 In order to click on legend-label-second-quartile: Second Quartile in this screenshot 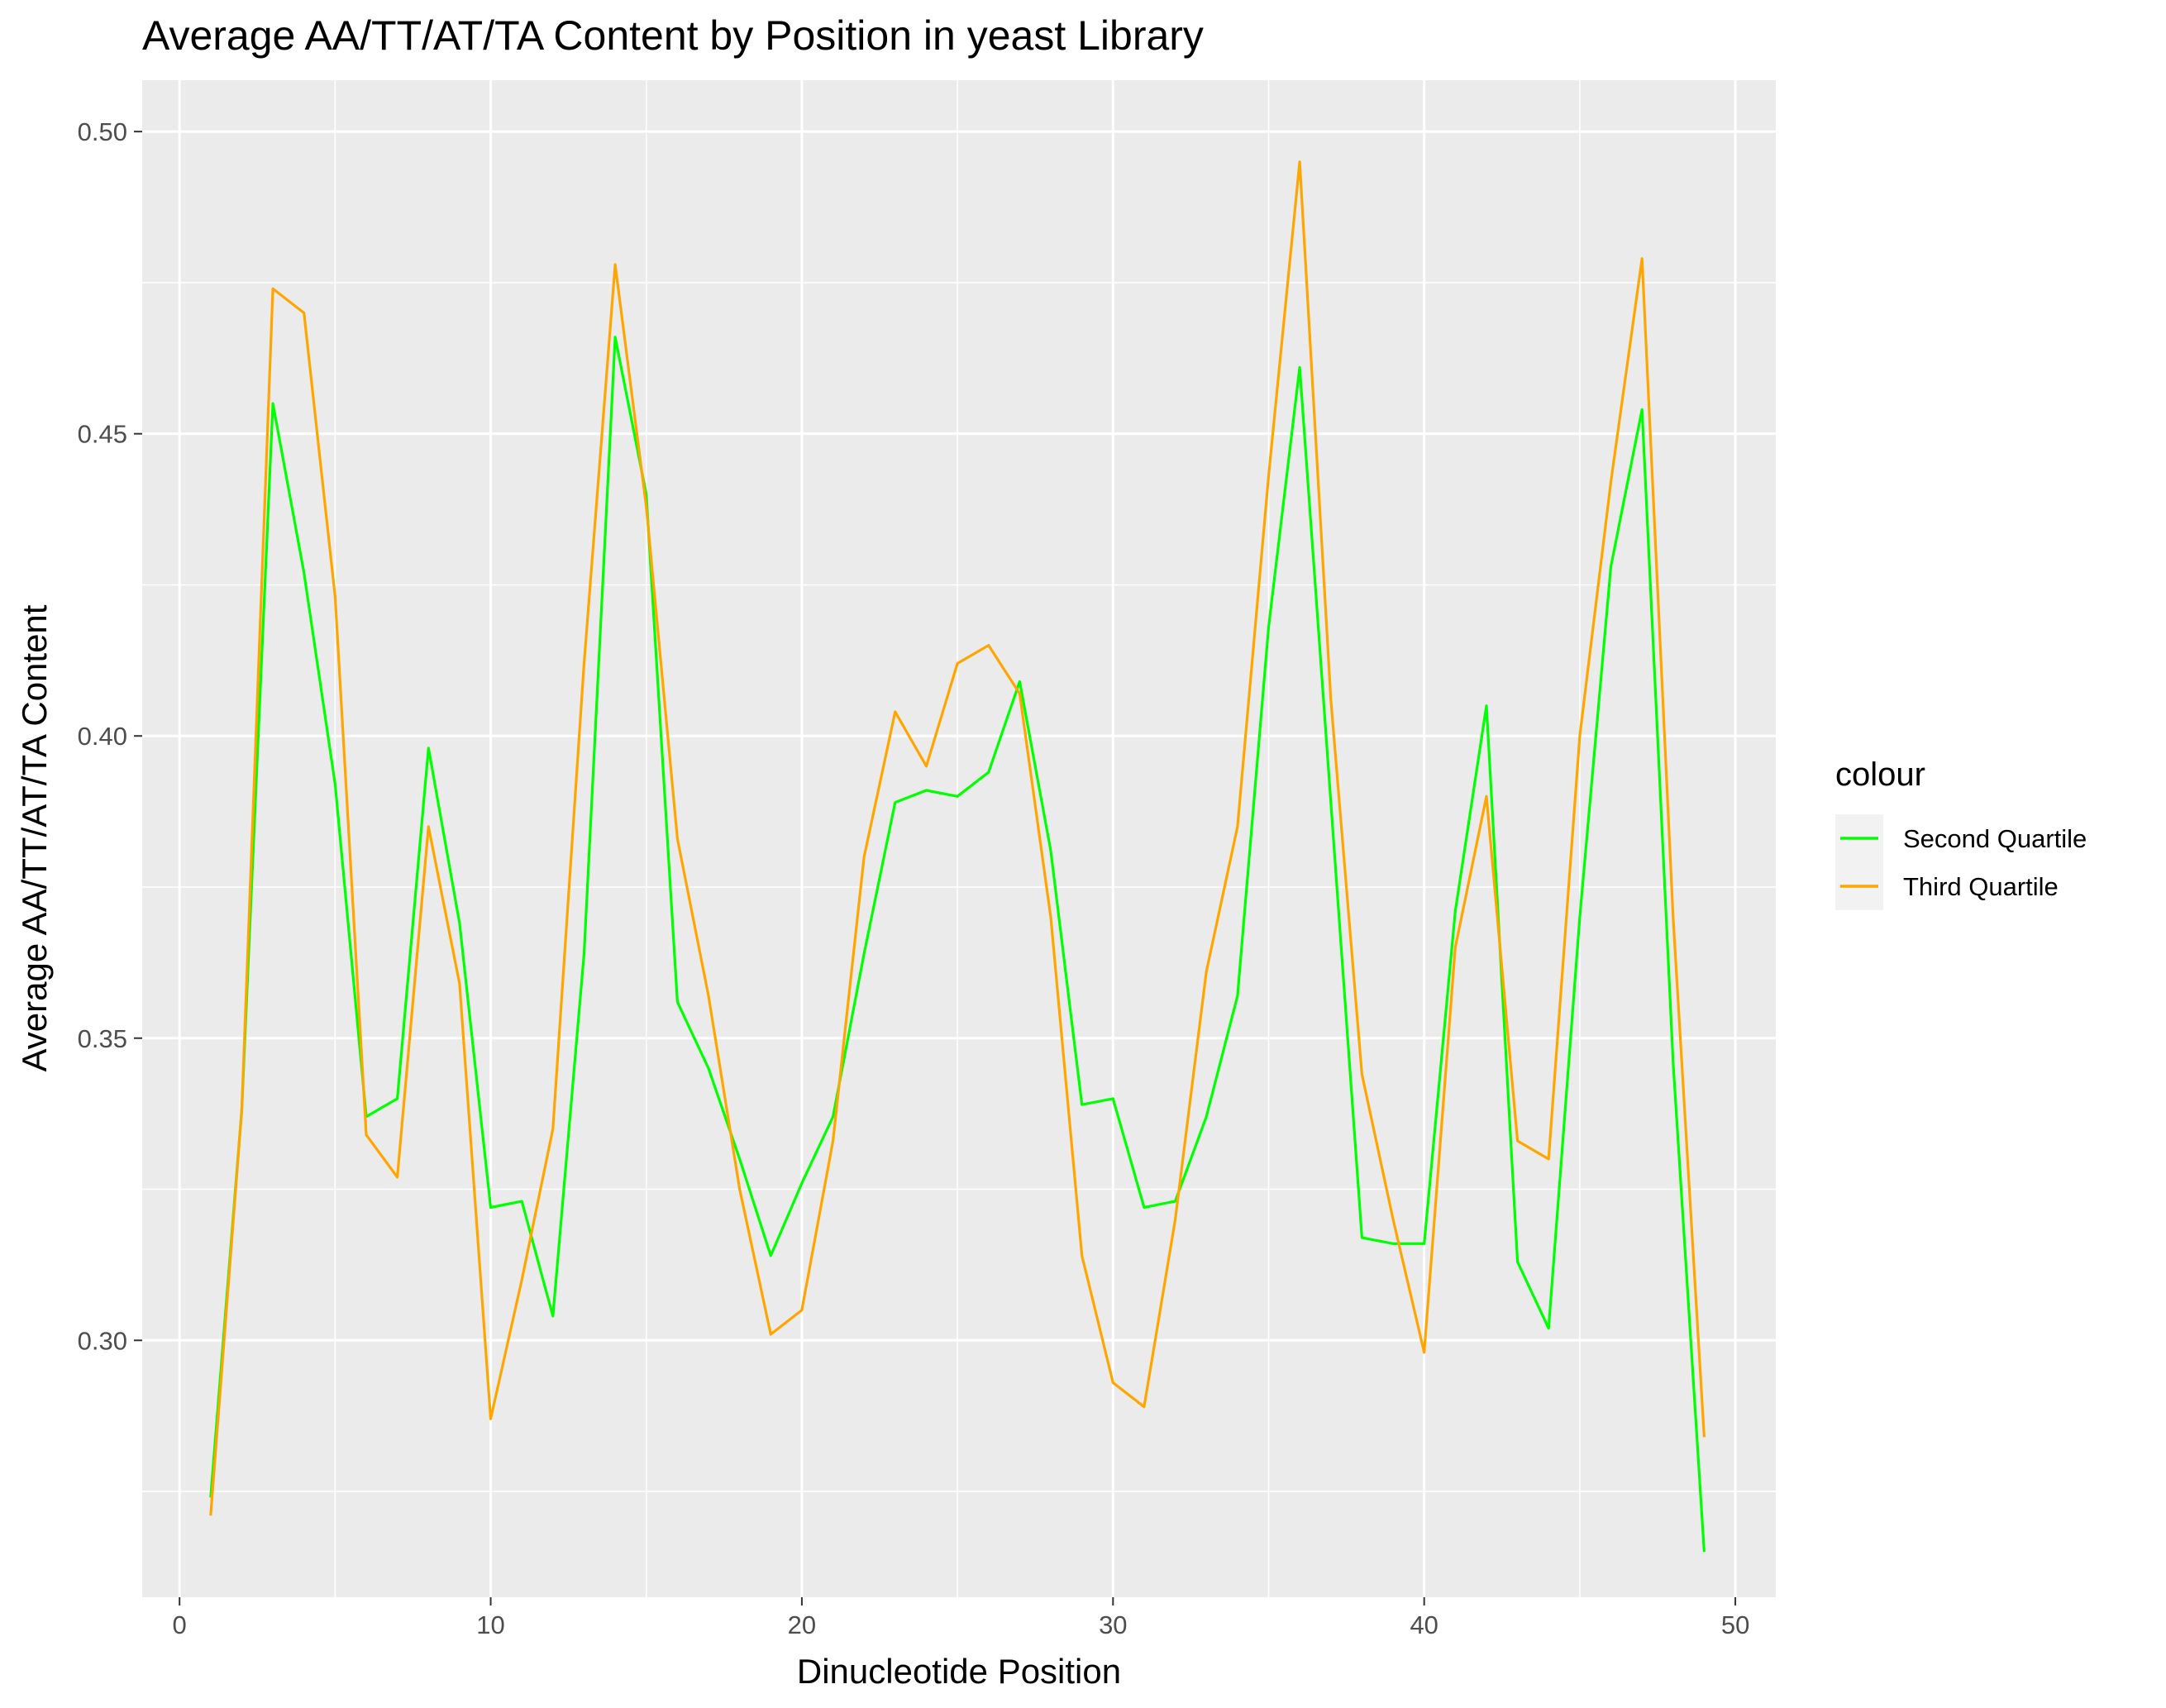, I will do `click(1995, 838)`.